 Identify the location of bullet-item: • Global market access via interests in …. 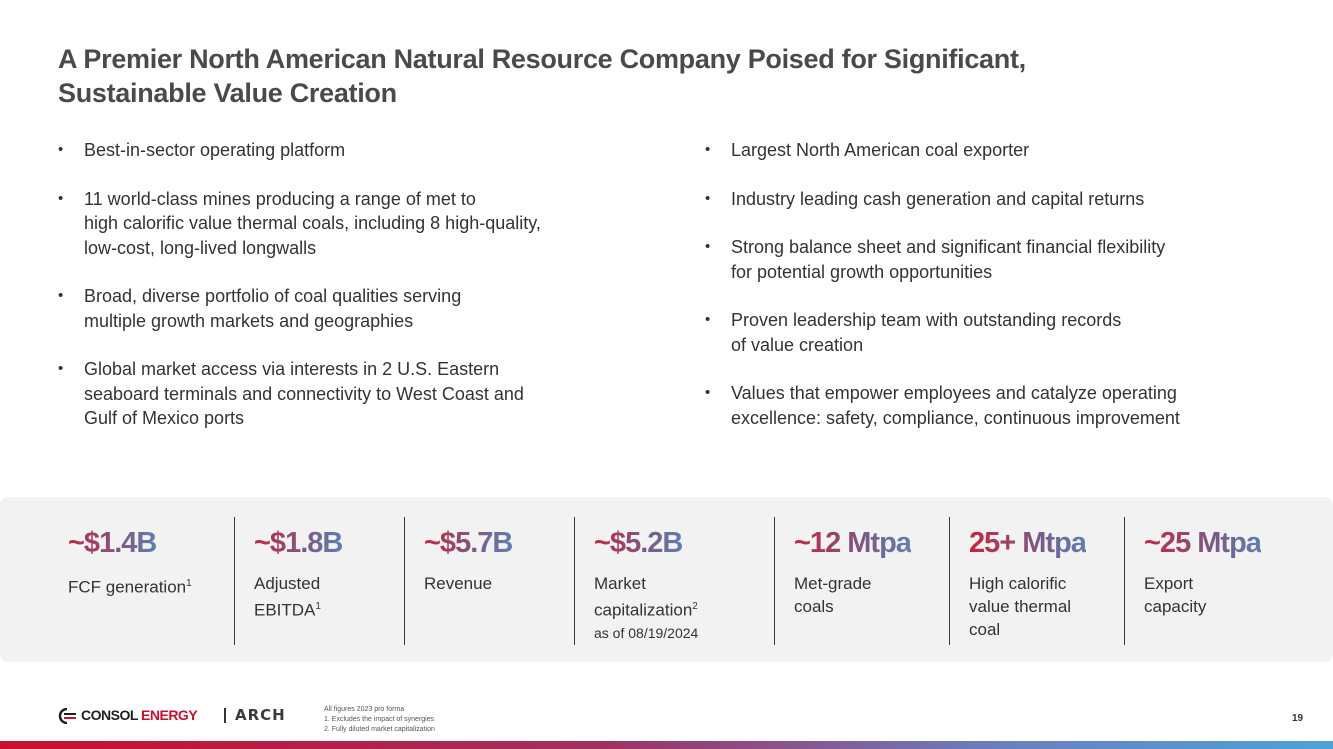
(358, 394).